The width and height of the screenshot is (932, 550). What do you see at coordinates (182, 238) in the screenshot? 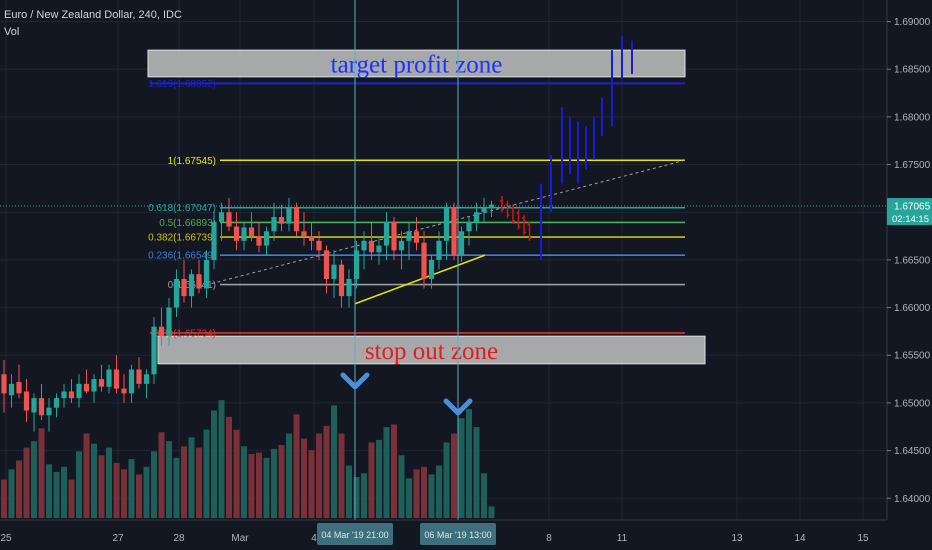
I see `fib-level-label: 0.382(1.66739)` at bounding box center [182, 238].